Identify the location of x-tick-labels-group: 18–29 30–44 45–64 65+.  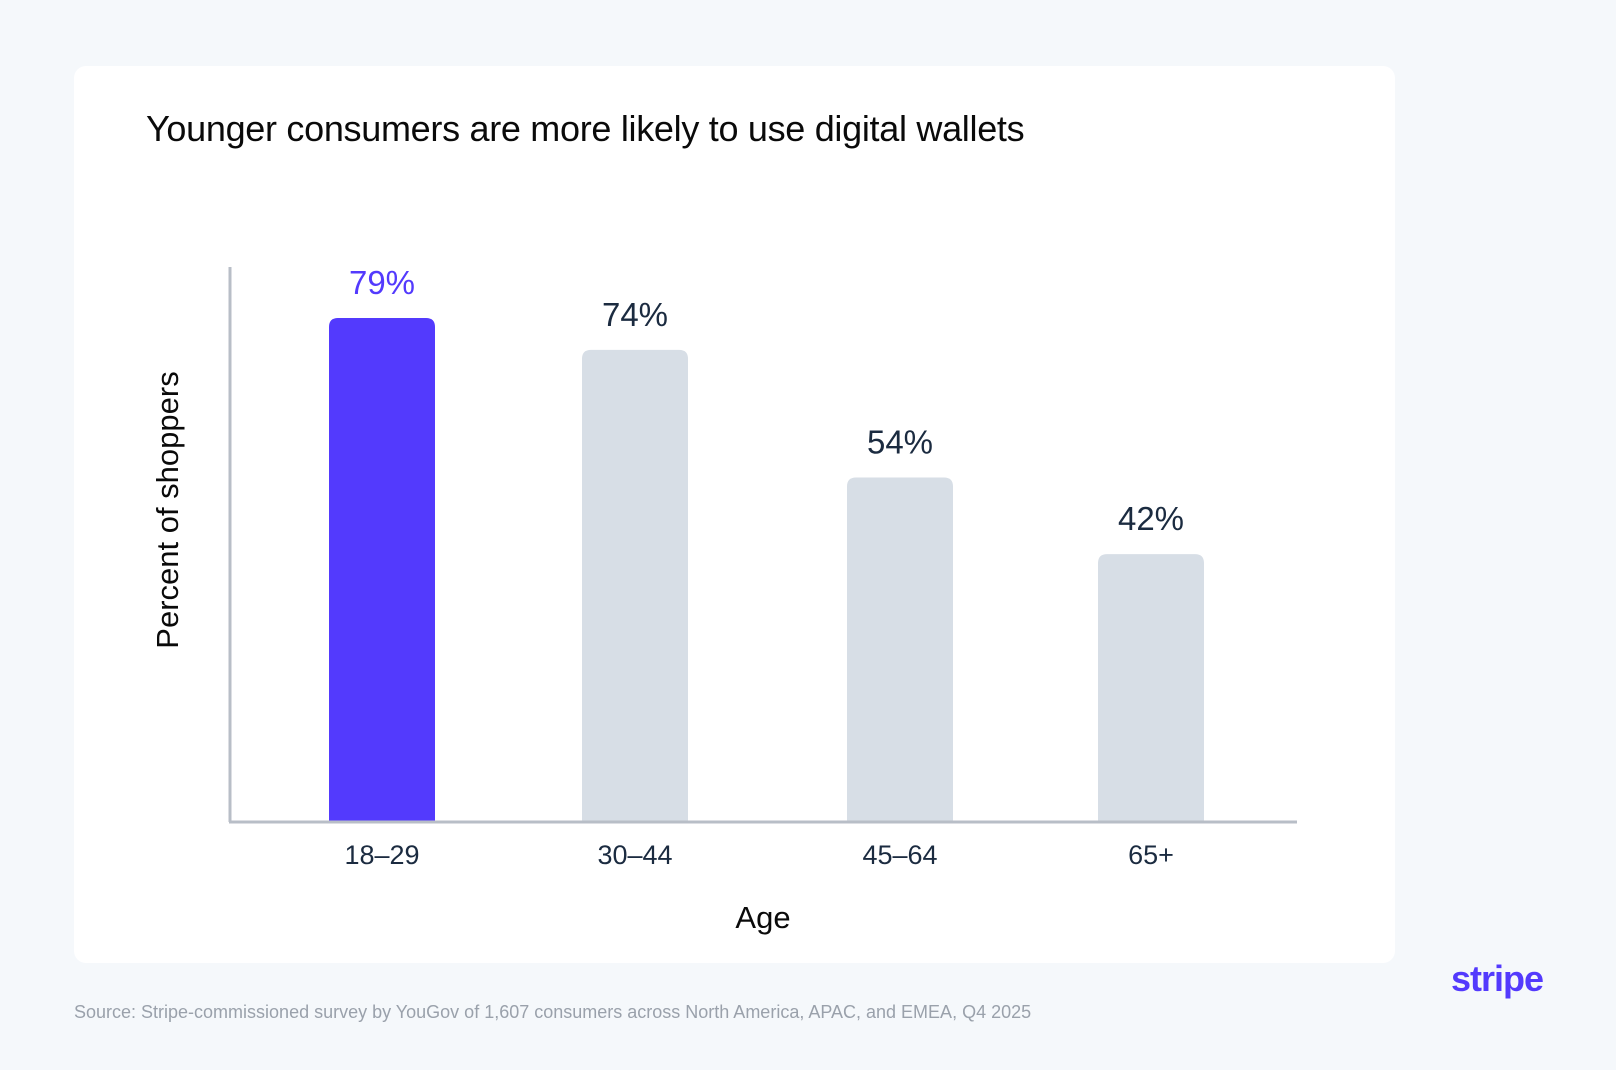
(758, 855).